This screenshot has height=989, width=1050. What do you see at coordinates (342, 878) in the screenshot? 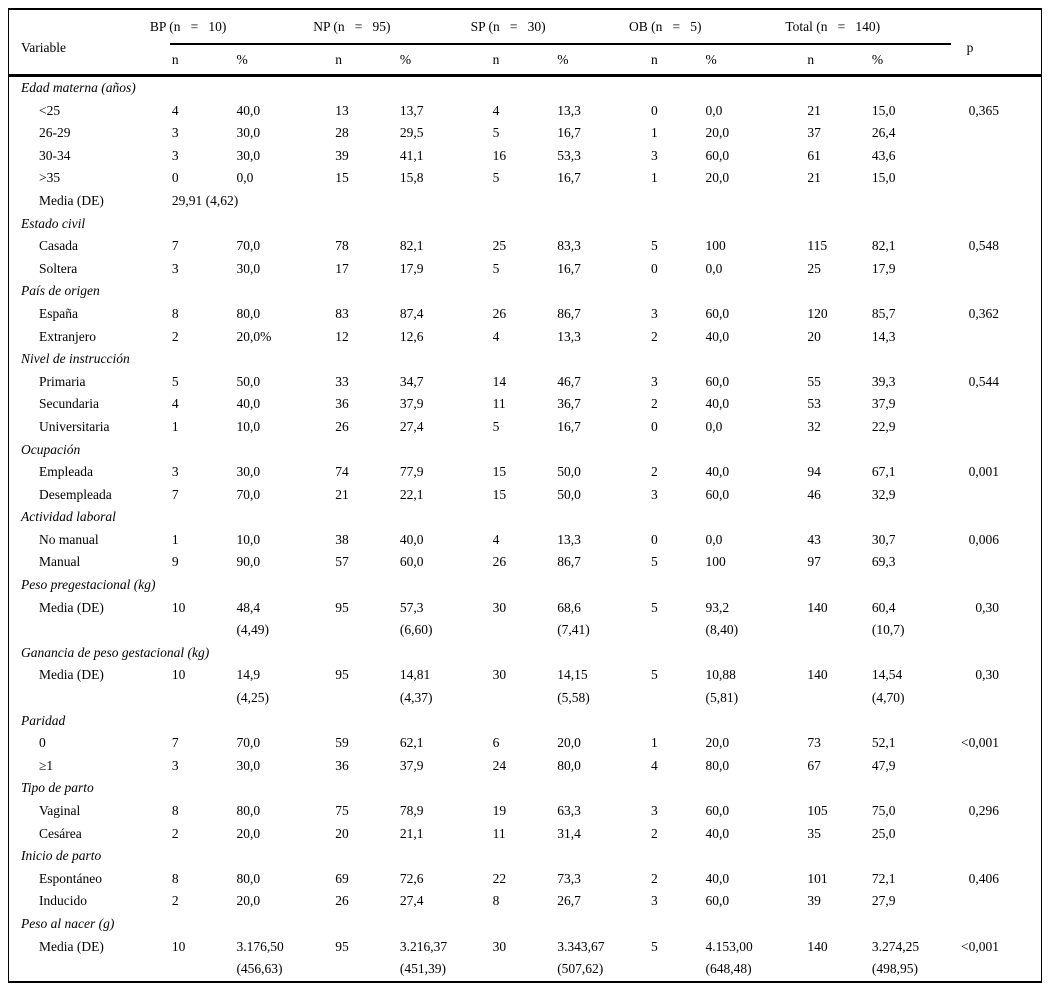
I see `cell-n: 69` at bounding box center [342, 878].